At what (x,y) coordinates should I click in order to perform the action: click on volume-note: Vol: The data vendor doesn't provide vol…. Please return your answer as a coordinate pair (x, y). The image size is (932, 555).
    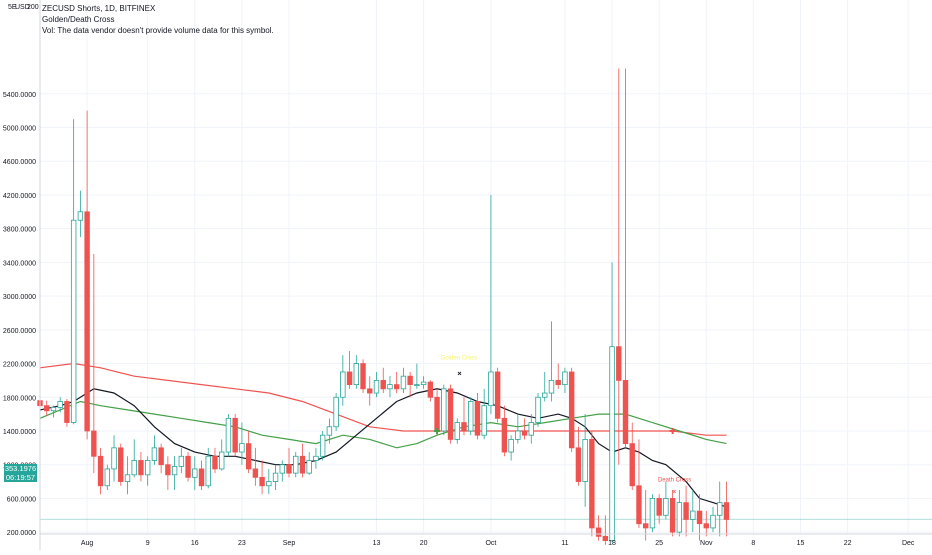
    Looking at the image, I should click on (158, 30).